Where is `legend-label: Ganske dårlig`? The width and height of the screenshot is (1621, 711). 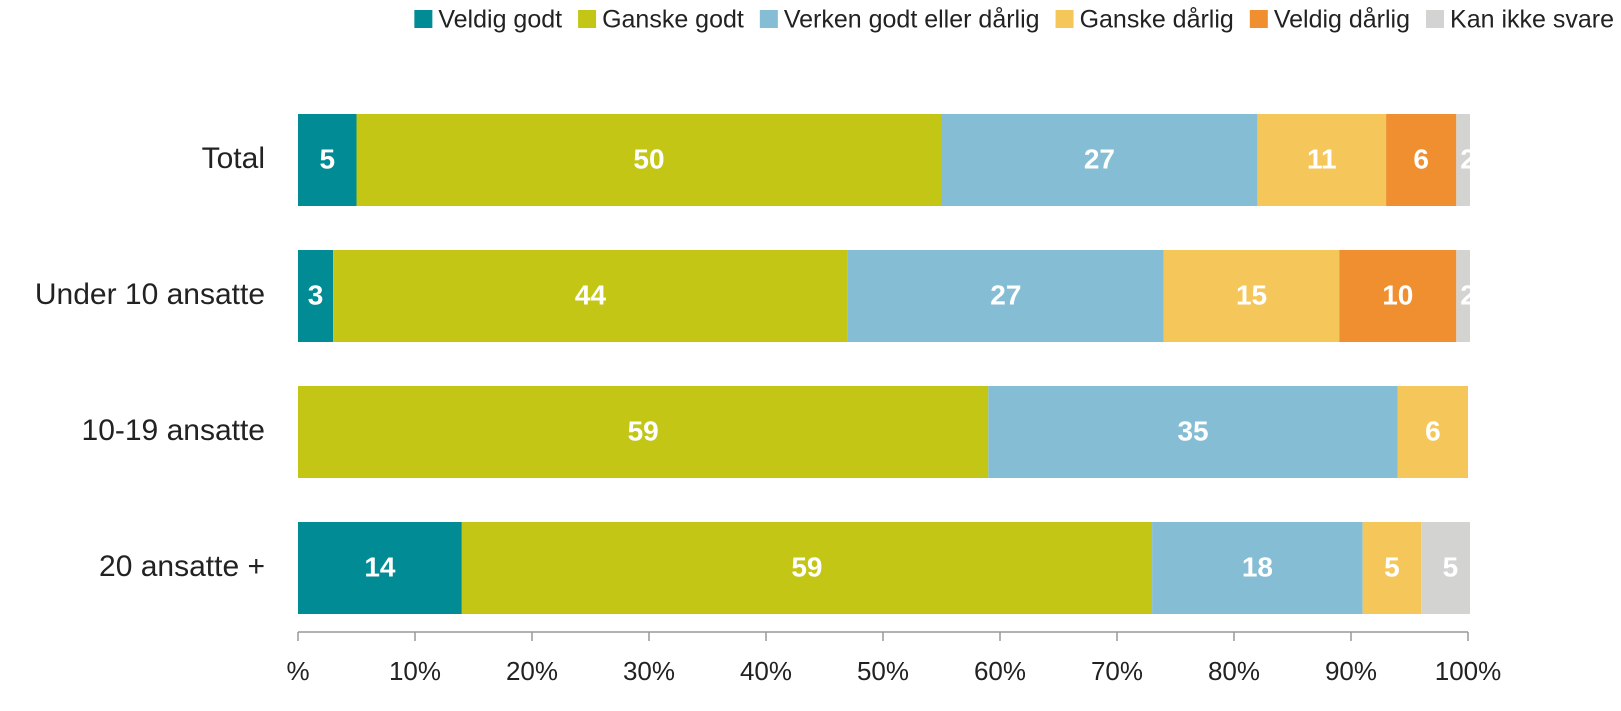 legend-label: Ganske dårlig is located at coordinates (1157, 20).